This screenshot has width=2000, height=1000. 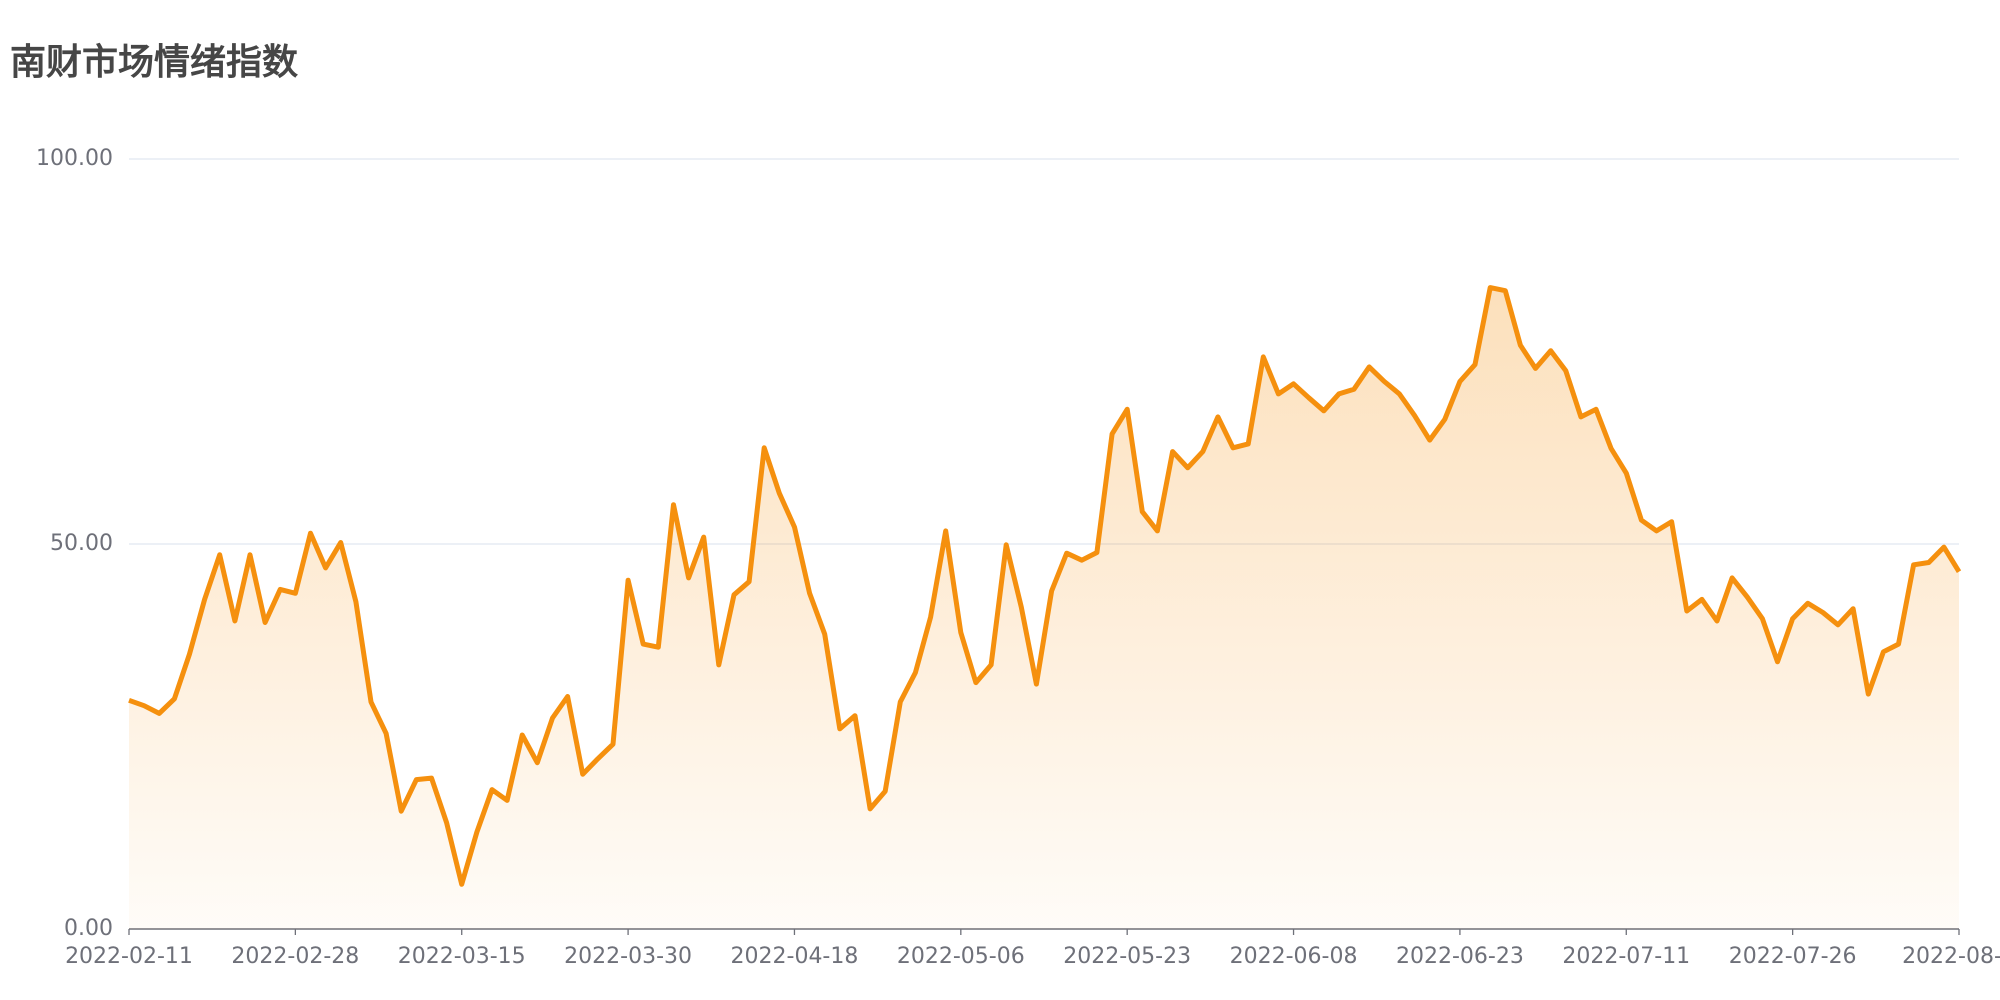 What do you see at coordinates (1460, 956) in the screenshot?
I see `x-tick-label: 2022-06-23` at bounding box center [1460, 956].